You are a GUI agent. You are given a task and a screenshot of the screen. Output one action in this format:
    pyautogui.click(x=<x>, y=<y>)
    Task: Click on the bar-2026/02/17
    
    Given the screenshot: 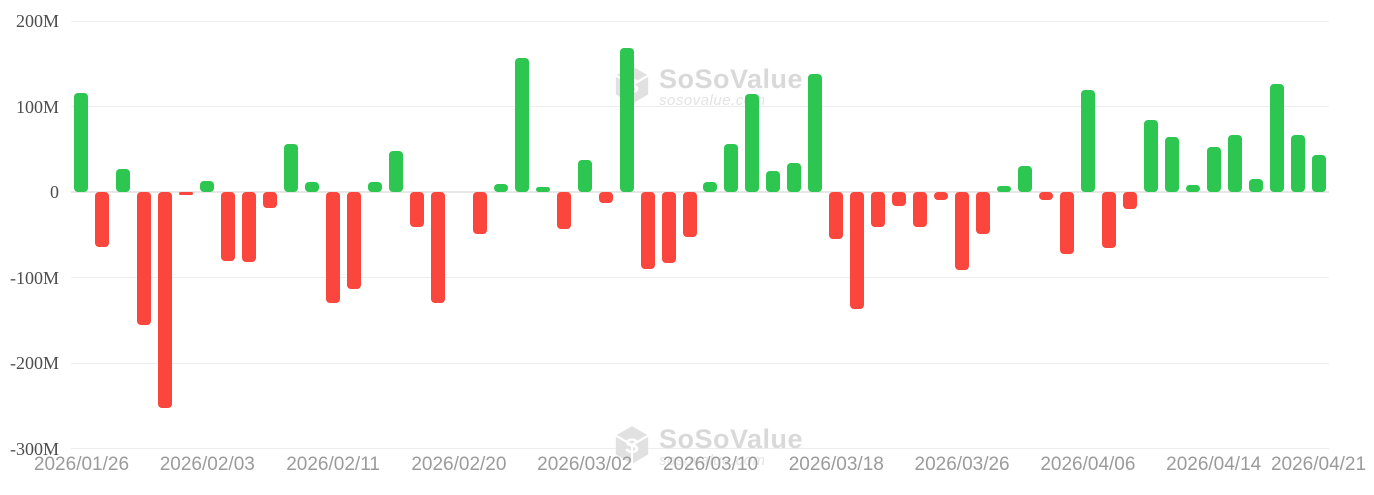 What is the action you would take?
    pyautogui.click(x=395, y=172)
    